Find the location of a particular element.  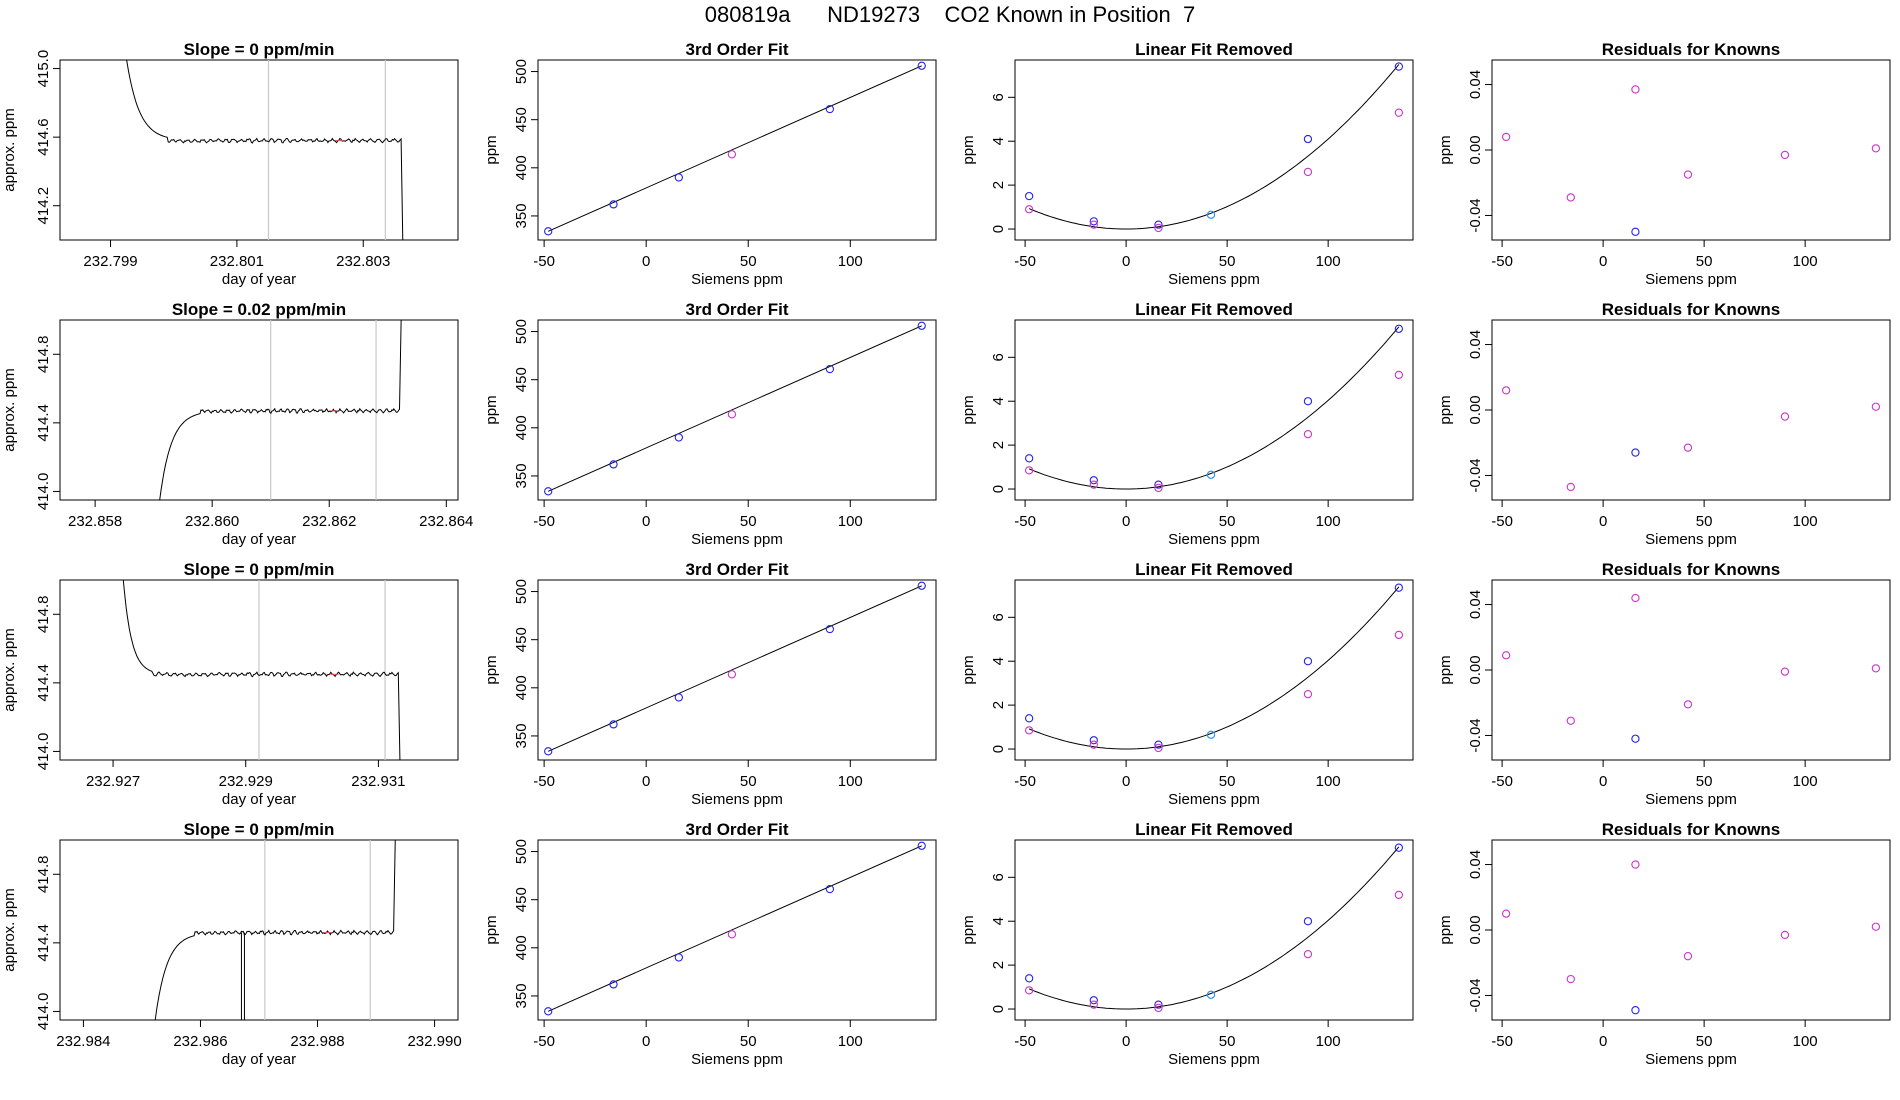

panel-title: Linear Fit Removed is located at coordinates (1214, 829).